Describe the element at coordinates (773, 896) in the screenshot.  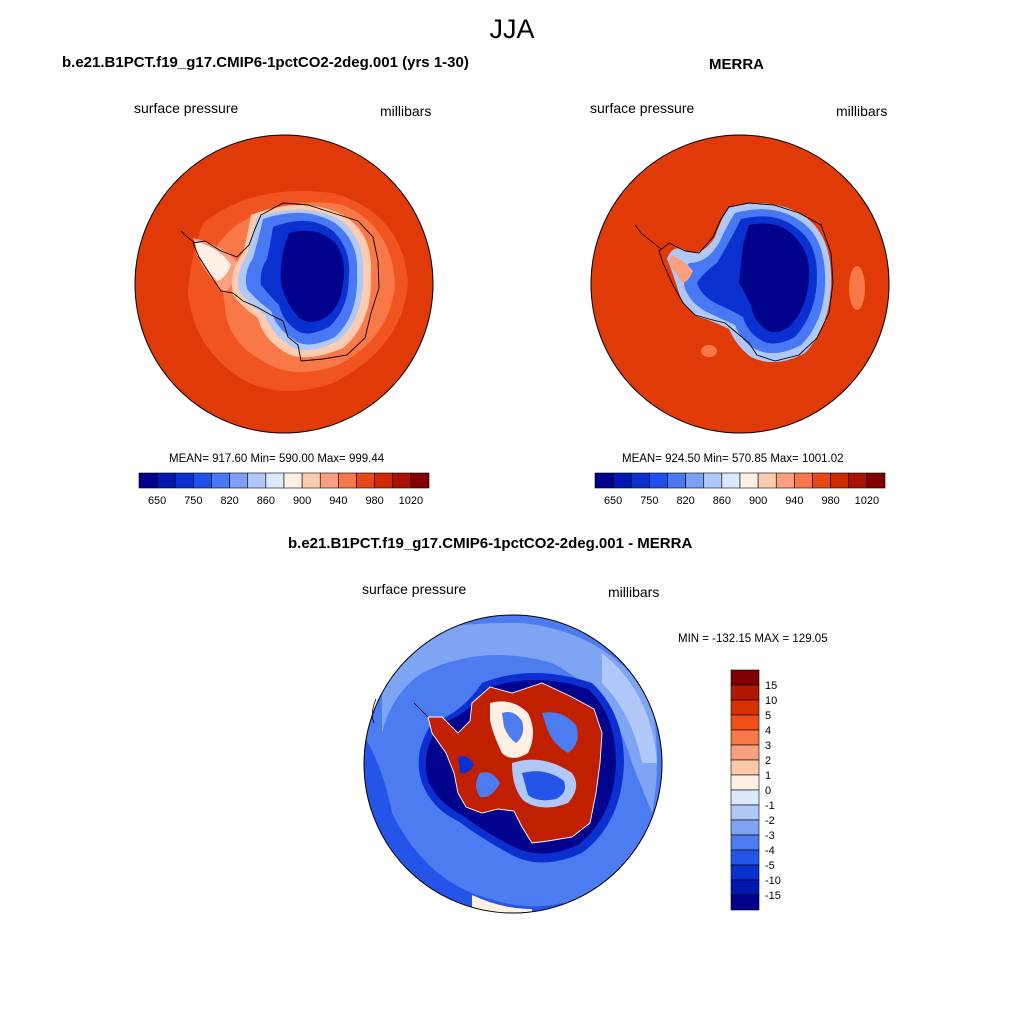
I see `colorbar-tick-label: -15` at that location.